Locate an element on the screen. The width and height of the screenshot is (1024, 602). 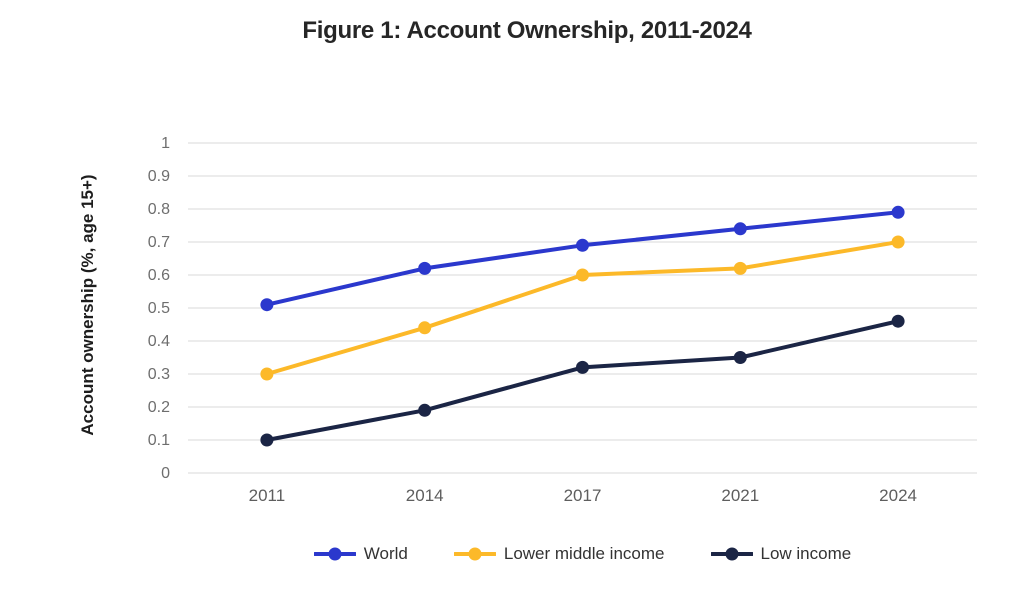
data-point-low-income-2017 is located at coordinates (582, 367).